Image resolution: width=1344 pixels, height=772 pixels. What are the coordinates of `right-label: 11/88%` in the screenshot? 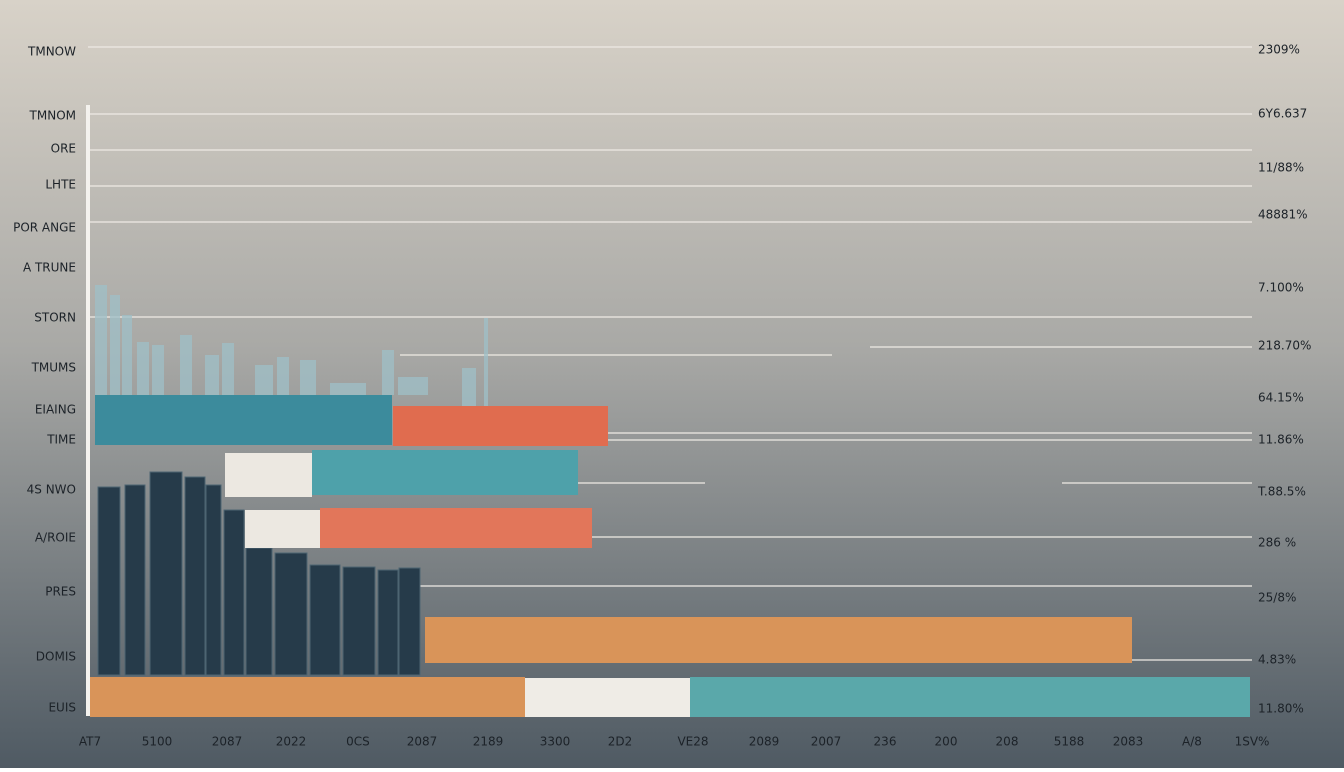 It's located at (1281, 168).